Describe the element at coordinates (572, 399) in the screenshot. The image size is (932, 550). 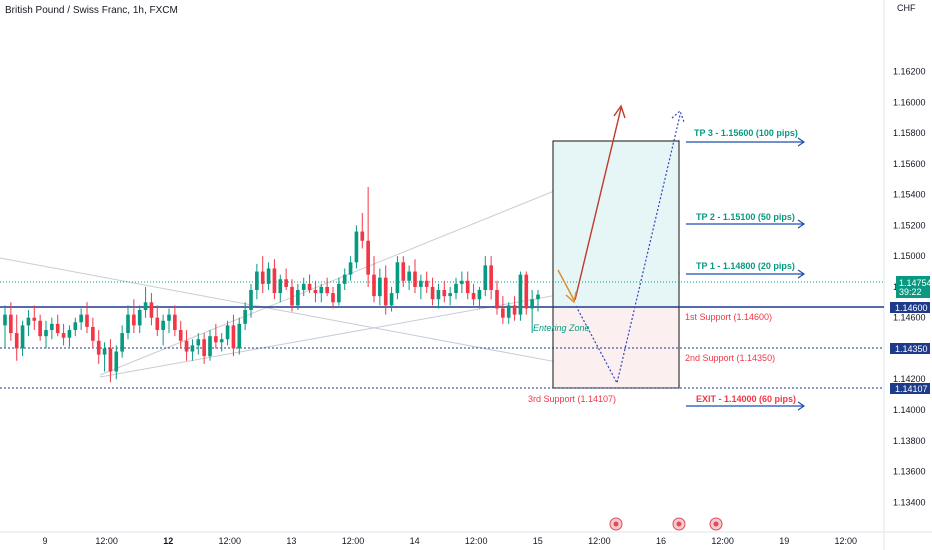
I see `support-3-label: 3rd Support (1.14107)` at that location.